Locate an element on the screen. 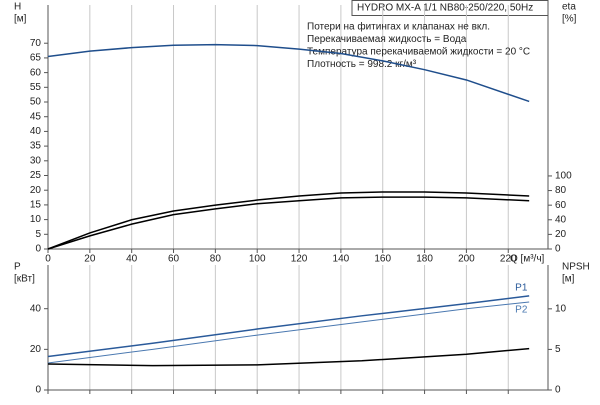 Image resolution: width=600 pixels, height=405 pixels. chart-title: HYDRO MX-A 1/1 NB80-250/220, 50Hz is located at coordinates (445, 8).